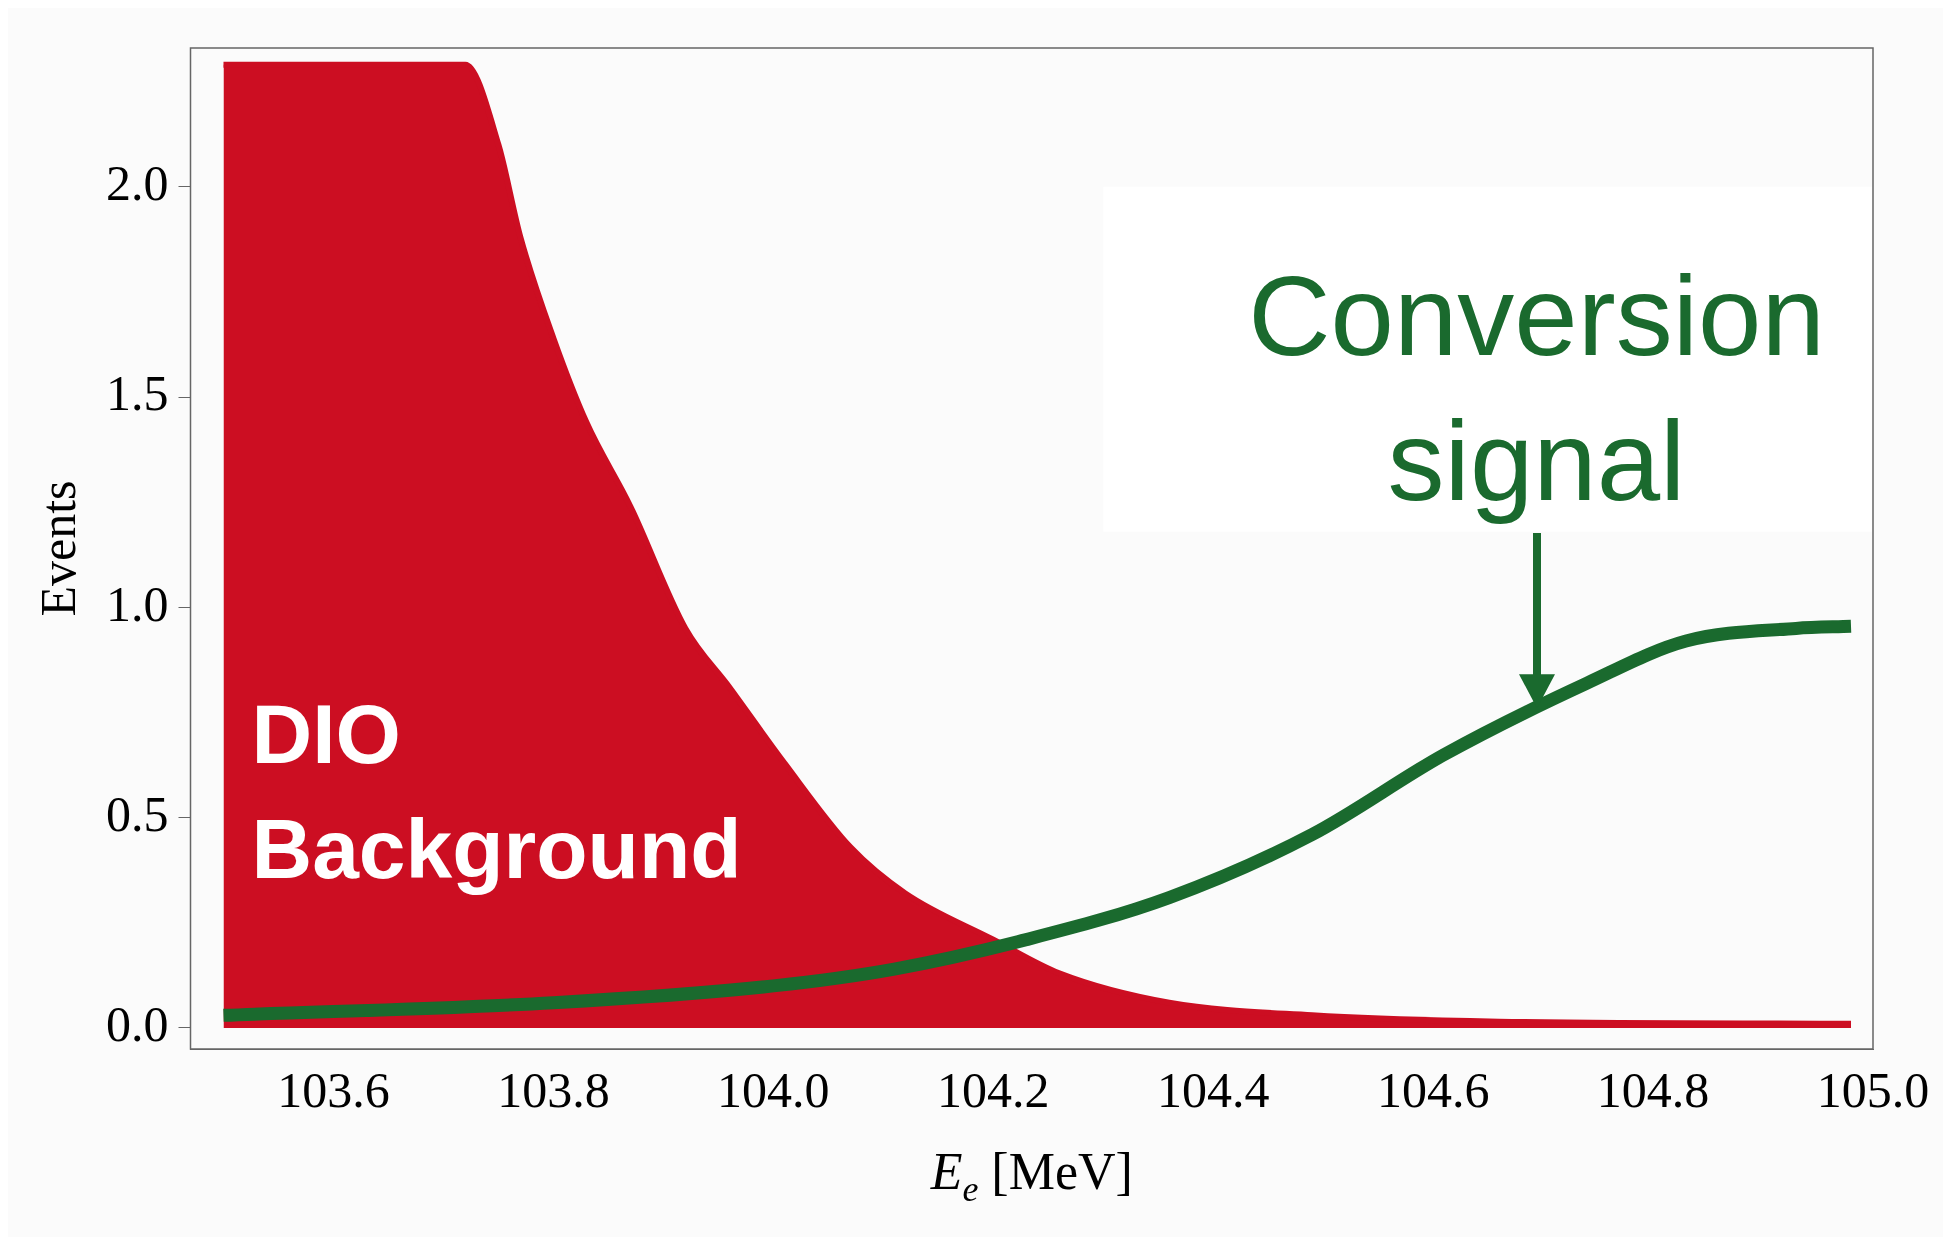 This screenshot has height=1245, width=1951. Describe the element at coordinates (137, 393) in the screenshot. I see `y-tick-label: 1.5` at that location.